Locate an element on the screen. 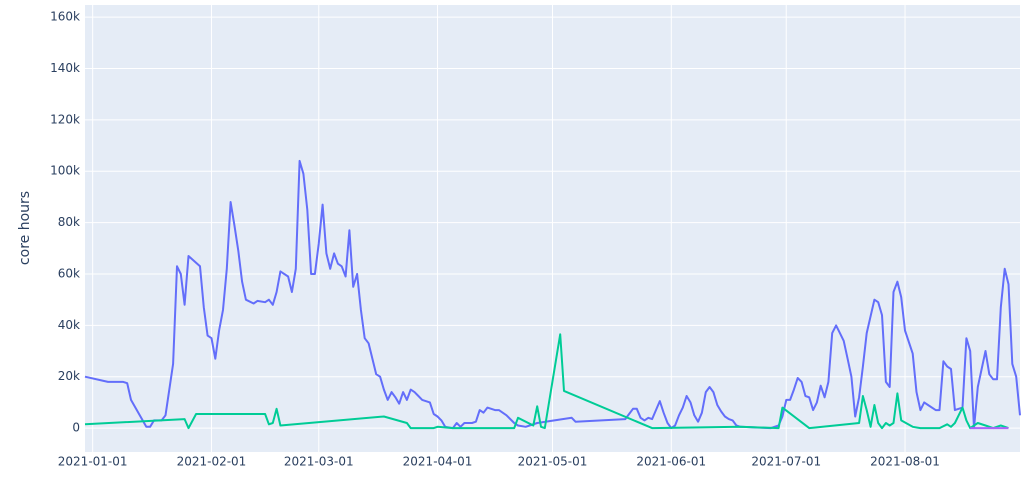 The width and height of the screenshot is (1035, 478). y-tick-label: 0 is located at coordinates (76, 428).